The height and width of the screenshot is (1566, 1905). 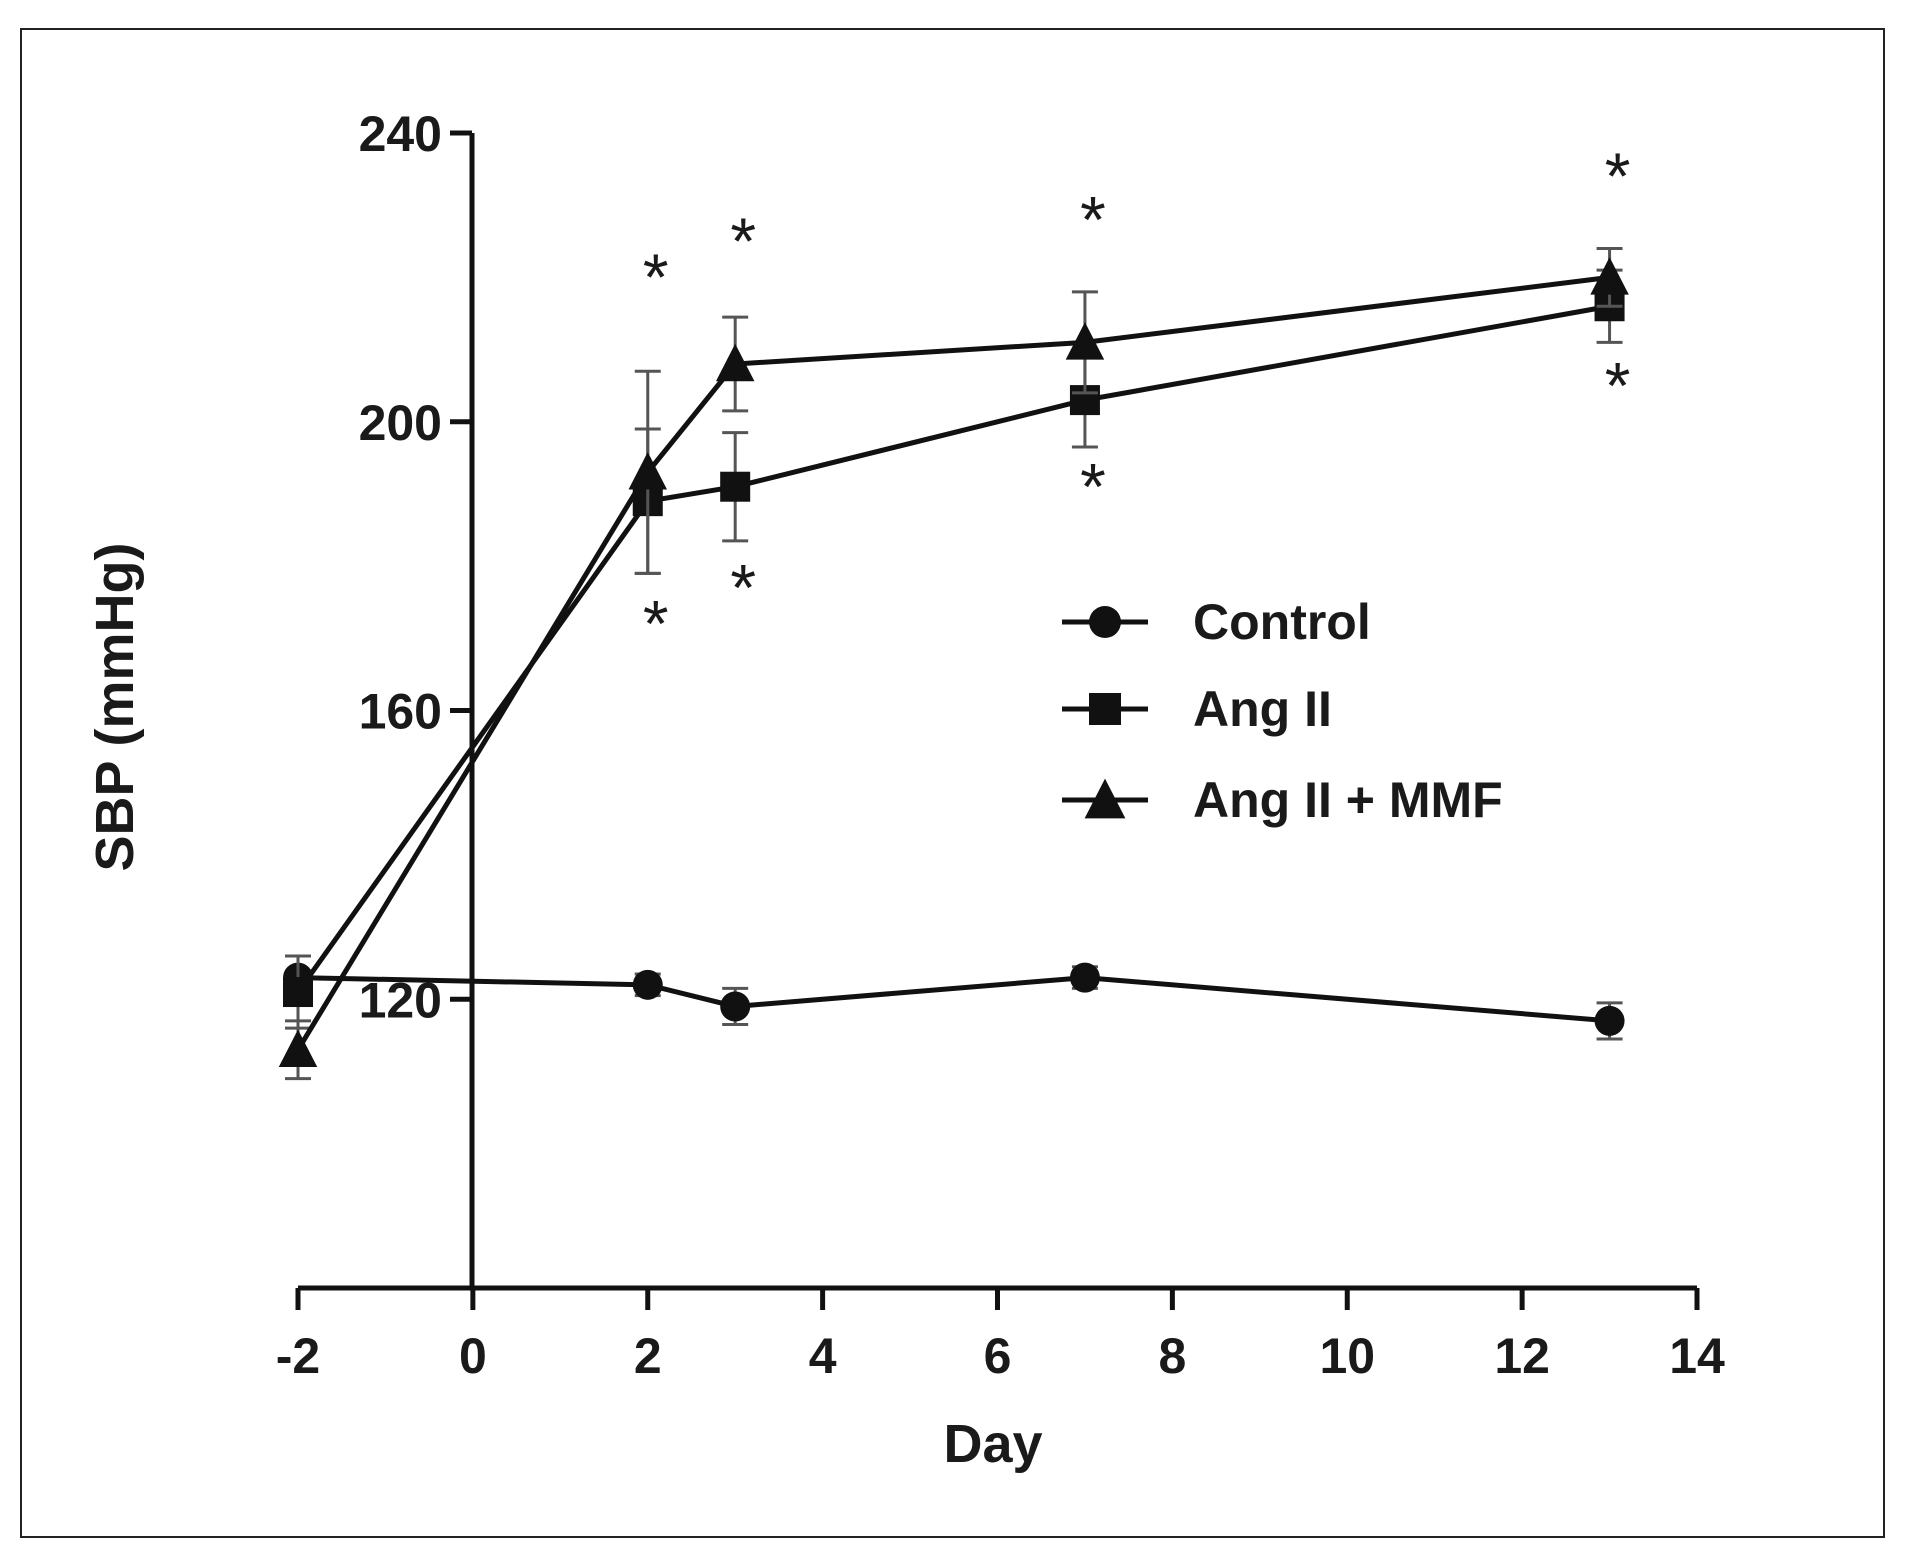 I want to click on series-control, so click(x=954, y=997).